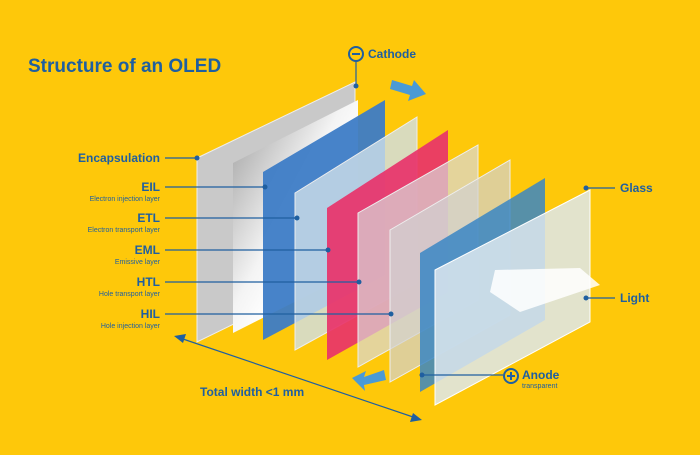 This screenshot has width=700, height=455. I want to click on layer-label: HIL, so click(150, 314).